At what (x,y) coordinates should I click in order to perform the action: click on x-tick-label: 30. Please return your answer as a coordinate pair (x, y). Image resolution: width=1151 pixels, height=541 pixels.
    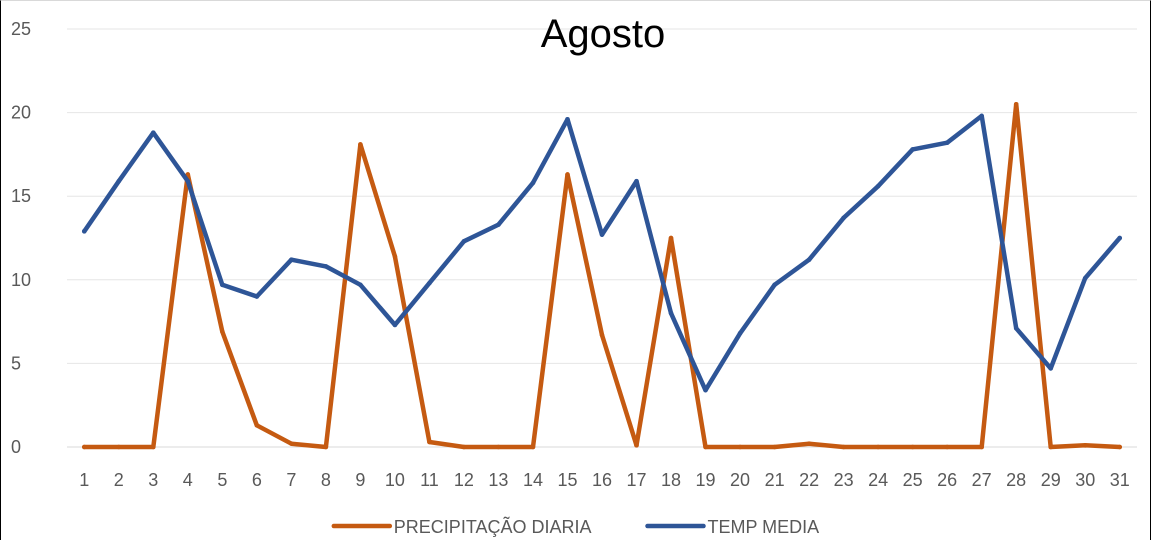
    Looking at the image, I should click on (1085, 480).